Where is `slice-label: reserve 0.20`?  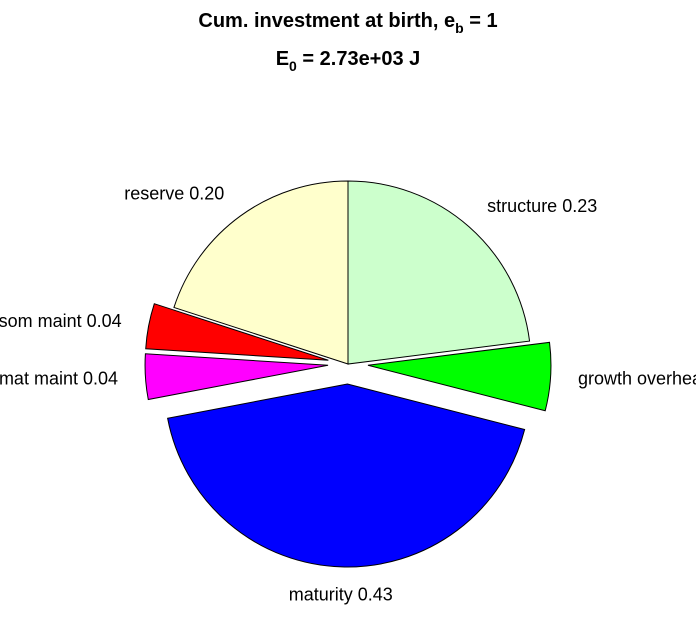 slice-label: reserve 0.20 is located at coordinates (174, 194).